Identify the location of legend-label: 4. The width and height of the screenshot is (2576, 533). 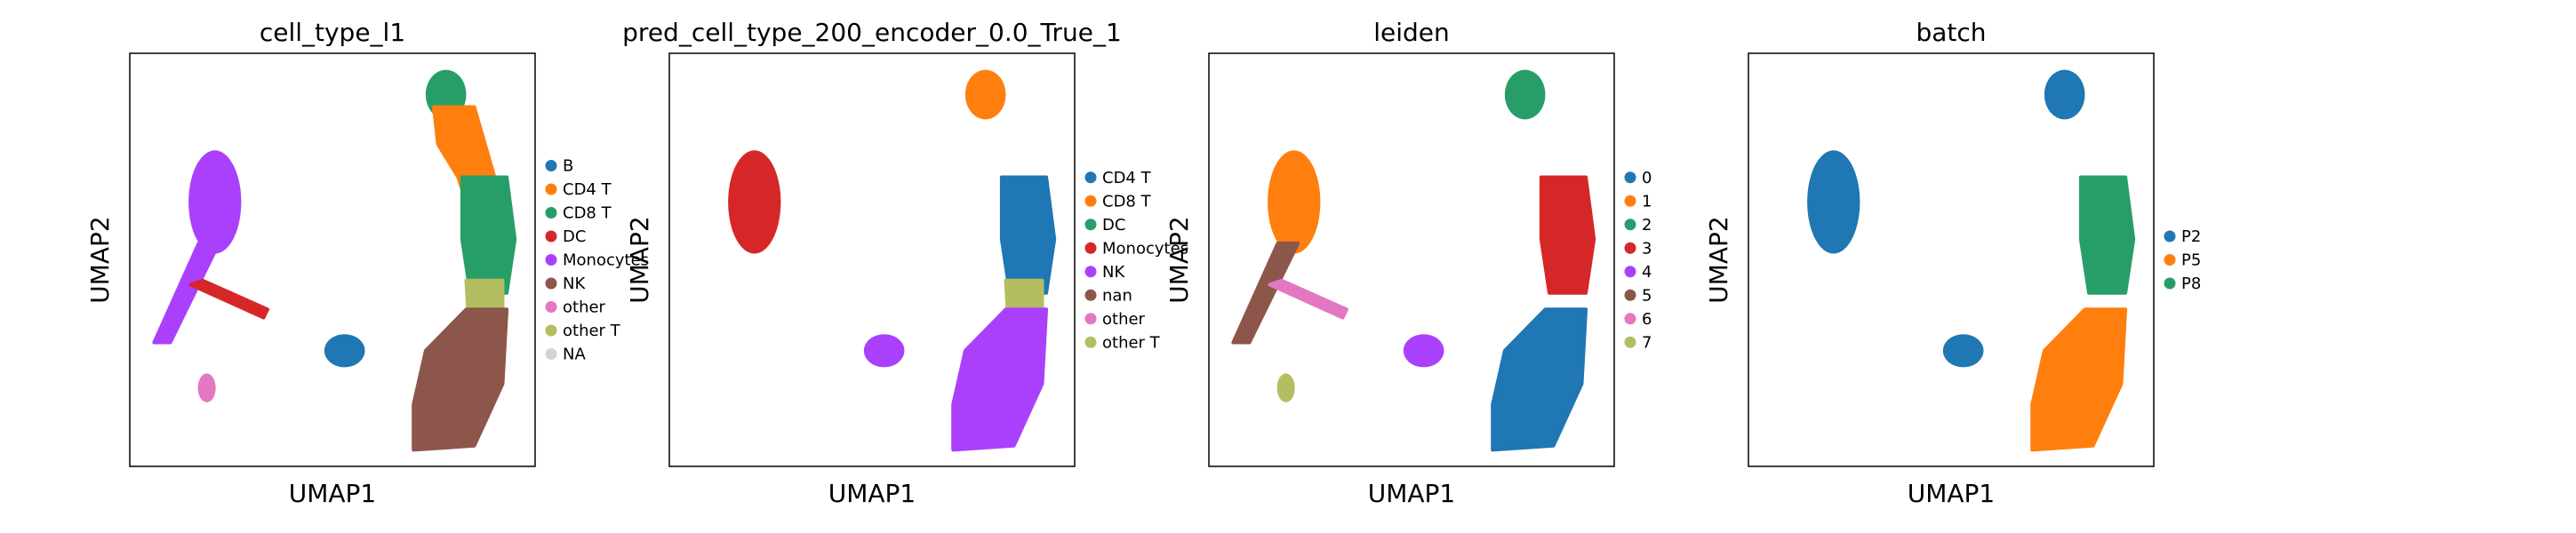
(1647, 272).